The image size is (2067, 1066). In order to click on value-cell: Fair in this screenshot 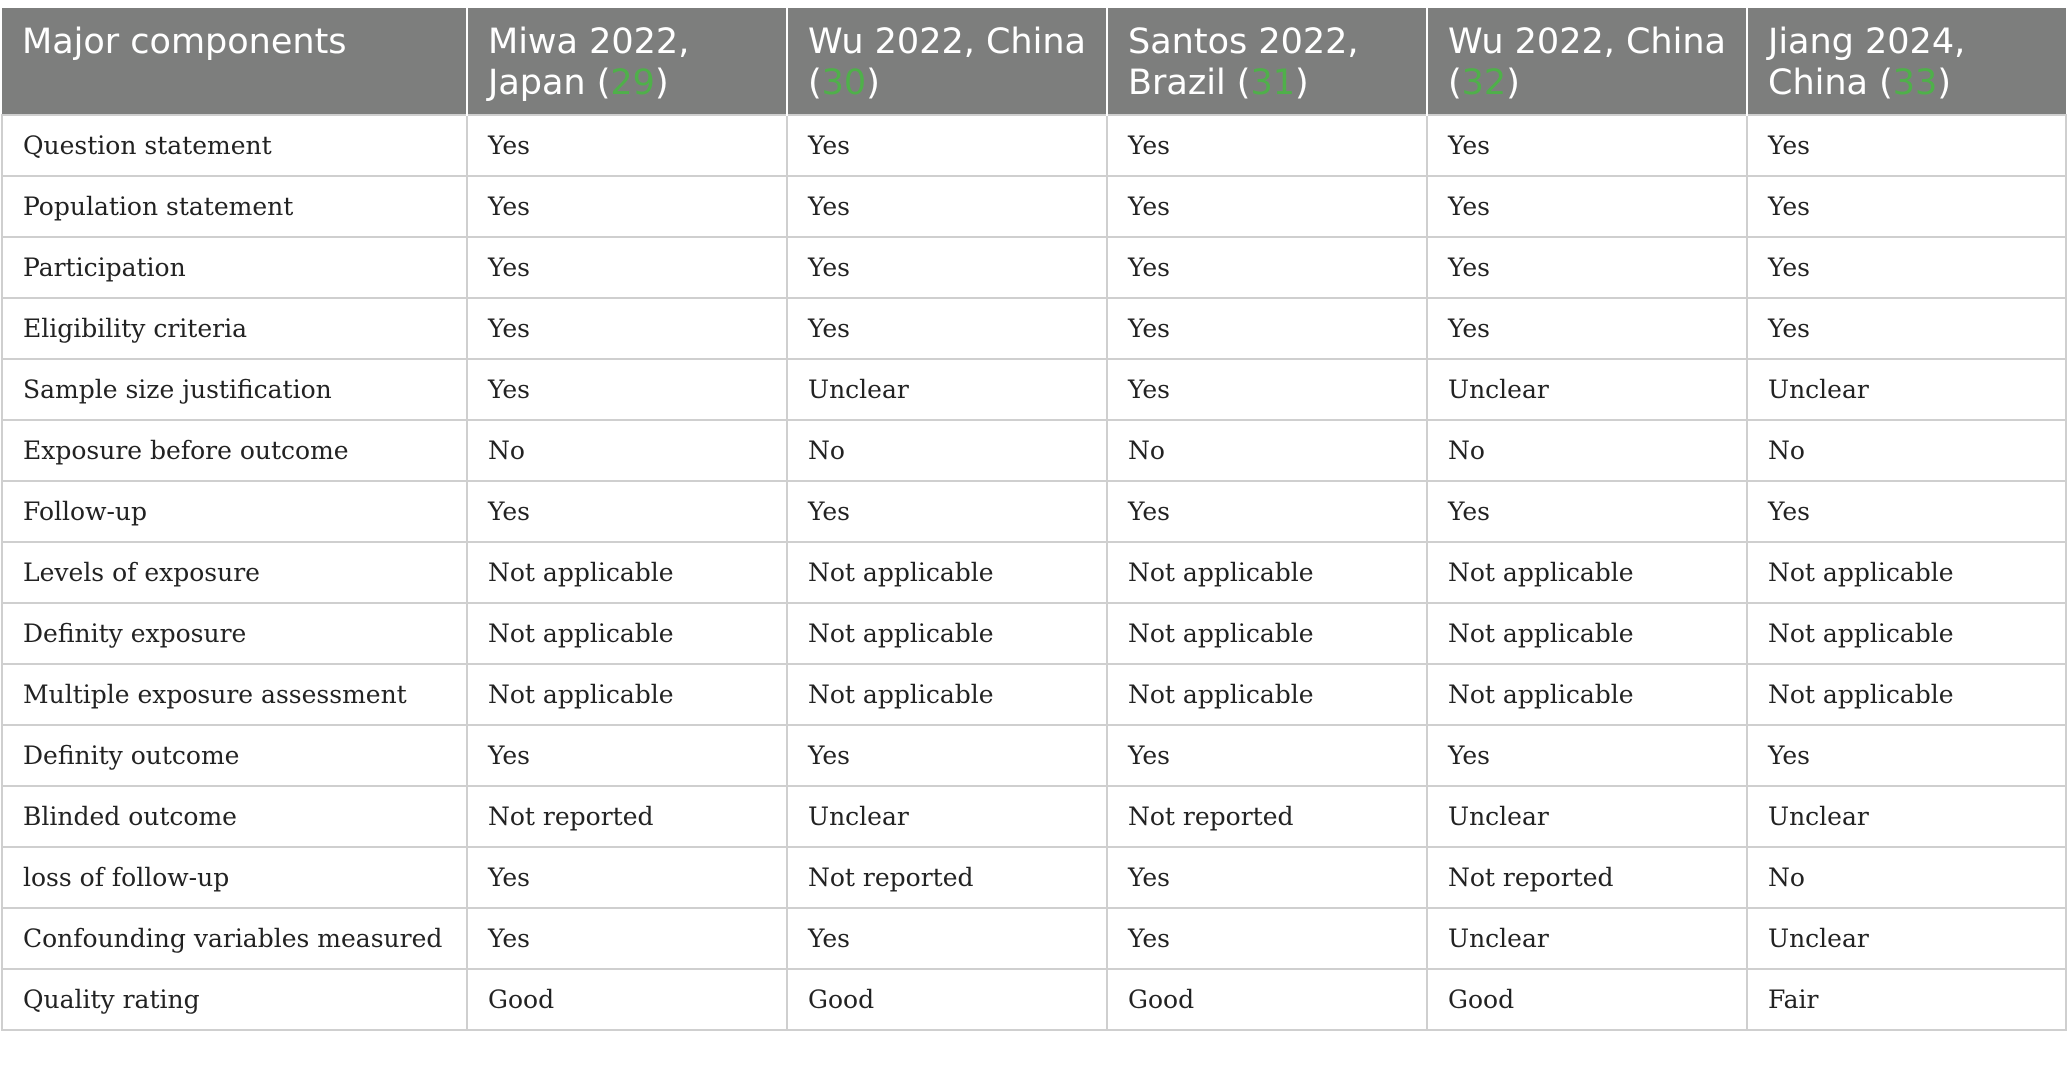, I will do `click(1906, 999)`.